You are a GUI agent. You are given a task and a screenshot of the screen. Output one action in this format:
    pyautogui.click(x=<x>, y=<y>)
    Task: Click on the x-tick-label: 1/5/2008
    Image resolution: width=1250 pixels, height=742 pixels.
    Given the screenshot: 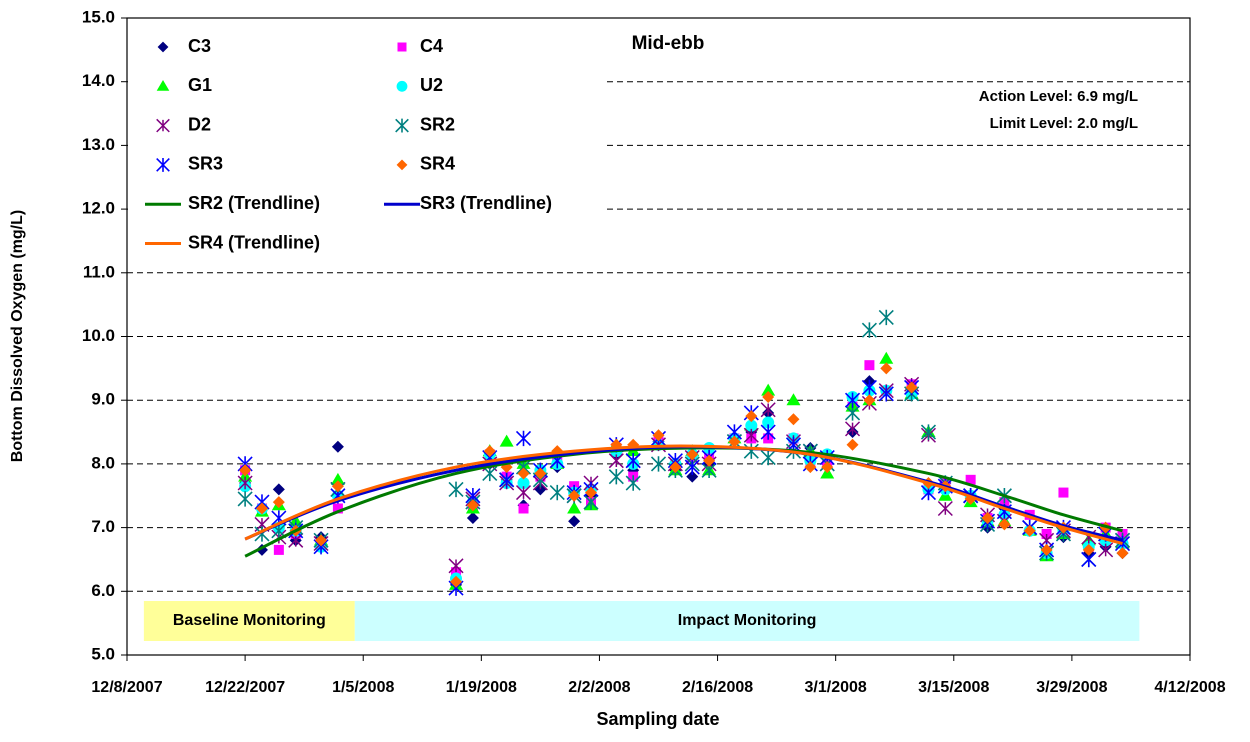 What is the action you would take?
    pyautogui.click(x=363, y=687)
    